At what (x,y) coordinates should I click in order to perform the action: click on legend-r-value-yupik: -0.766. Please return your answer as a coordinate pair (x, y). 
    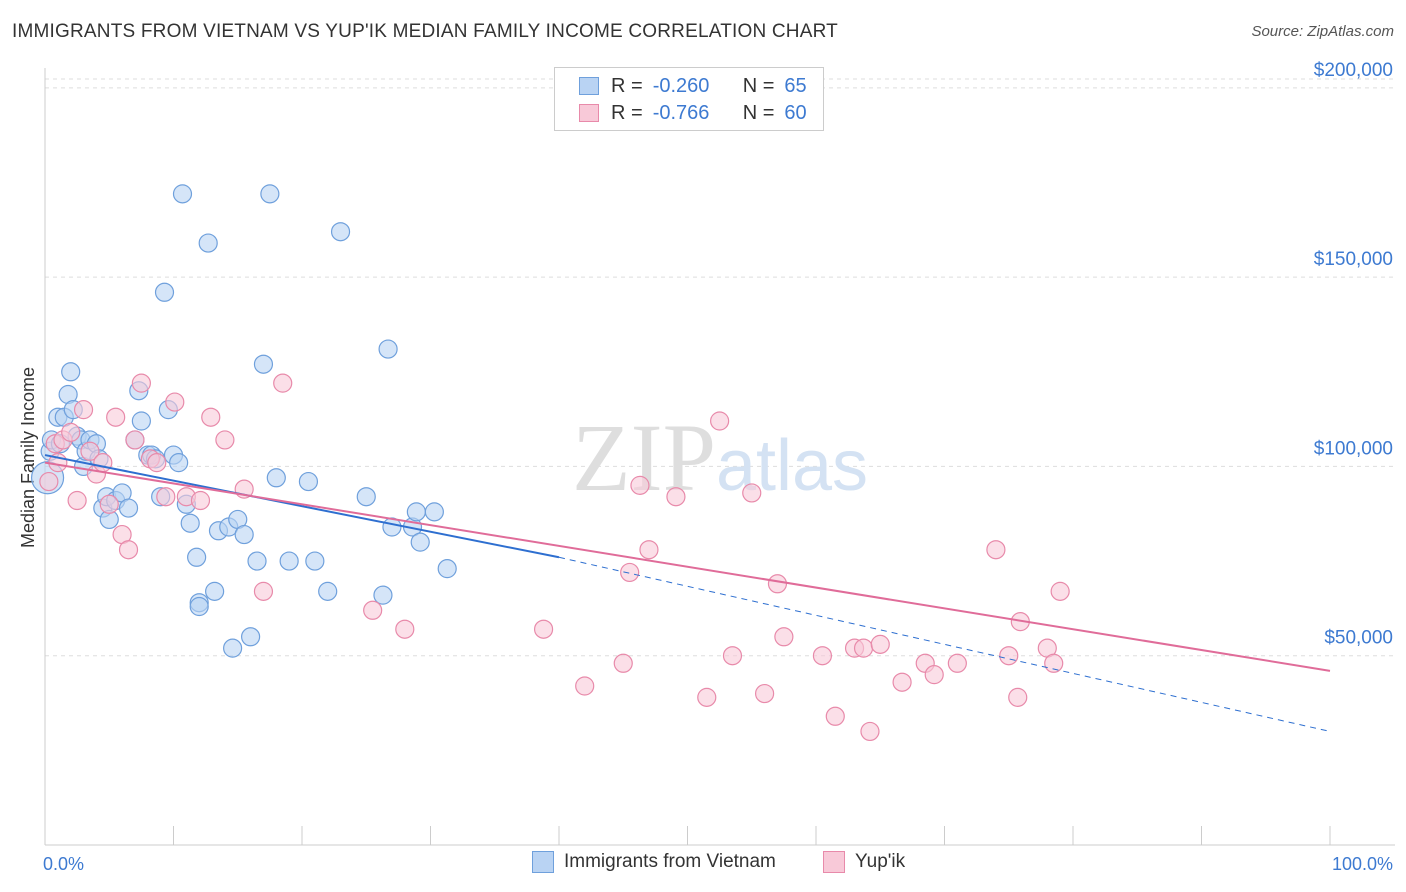
    Looking at the image, I should click on (681, 112).